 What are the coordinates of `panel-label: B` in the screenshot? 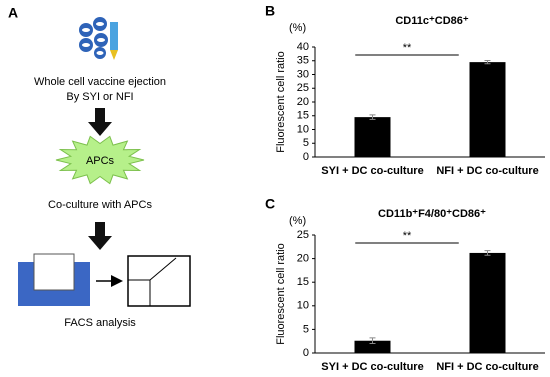 It's located at (270, 11).